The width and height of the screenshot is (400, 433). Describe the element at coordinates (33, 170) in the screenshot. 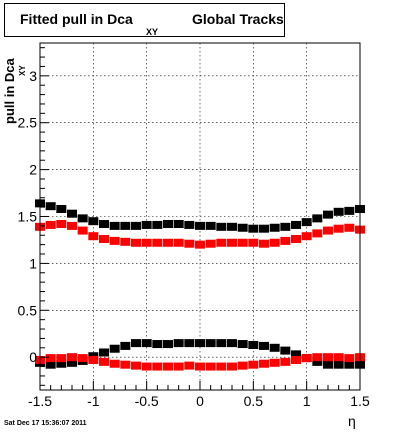

I see `y-tick-label: 2` at that location.